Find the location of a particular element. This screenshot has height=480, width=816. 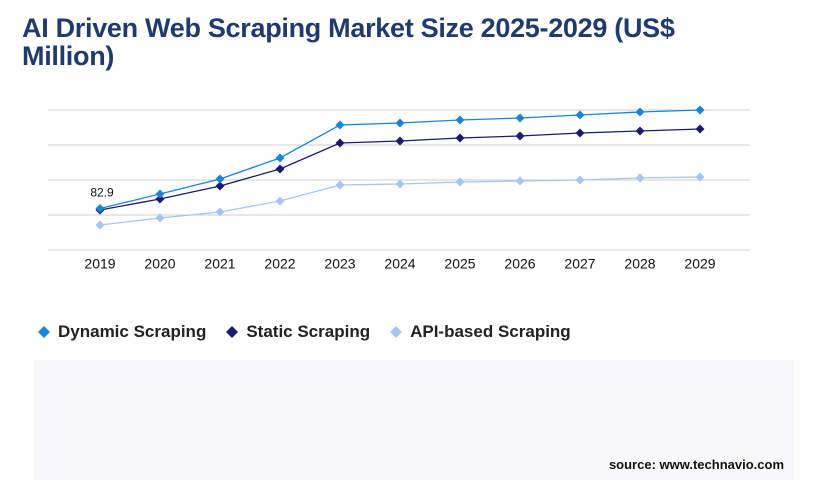

legend-label: Static Scraping is located at coordinates (308, 331).